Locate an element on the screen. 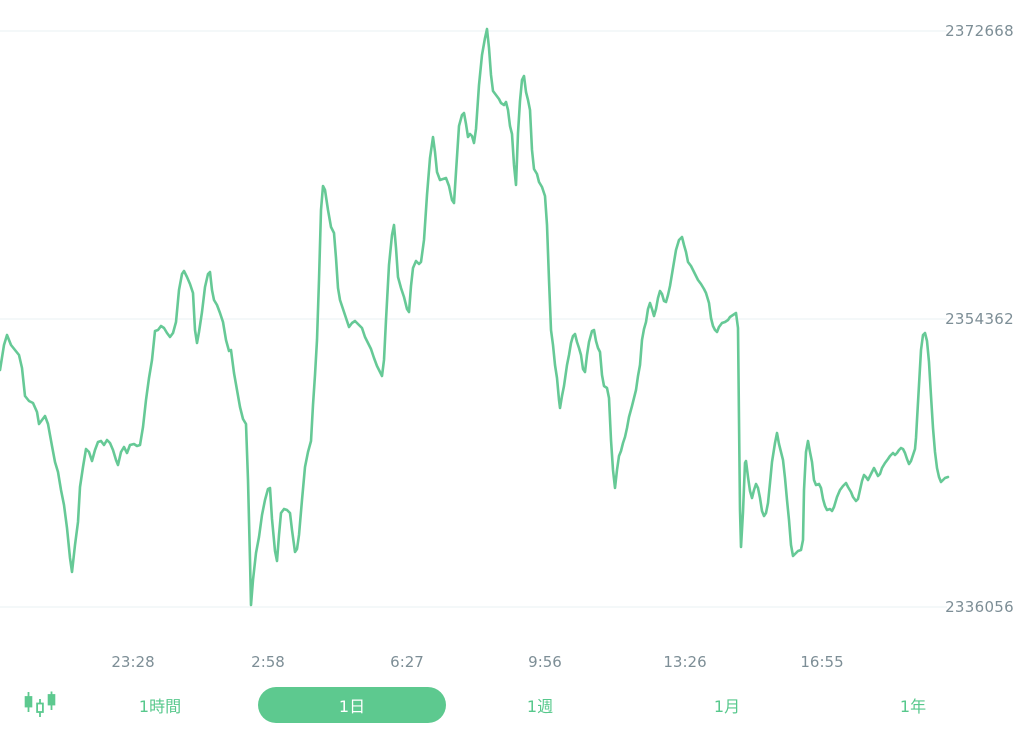 The height and width of the screenshot is (742, 1024). range-button-1m: 1月 is located at coordinates (727, 705).